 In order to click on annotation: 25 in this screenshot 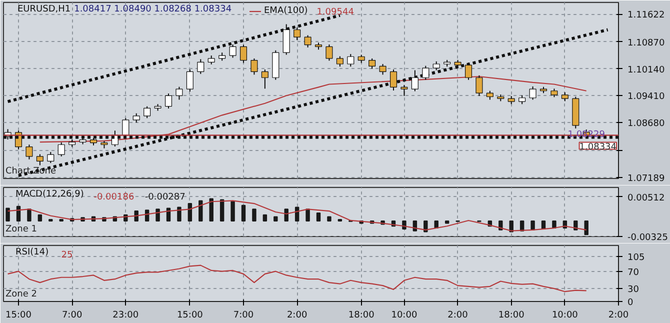, I will do `click(67, 255)`.